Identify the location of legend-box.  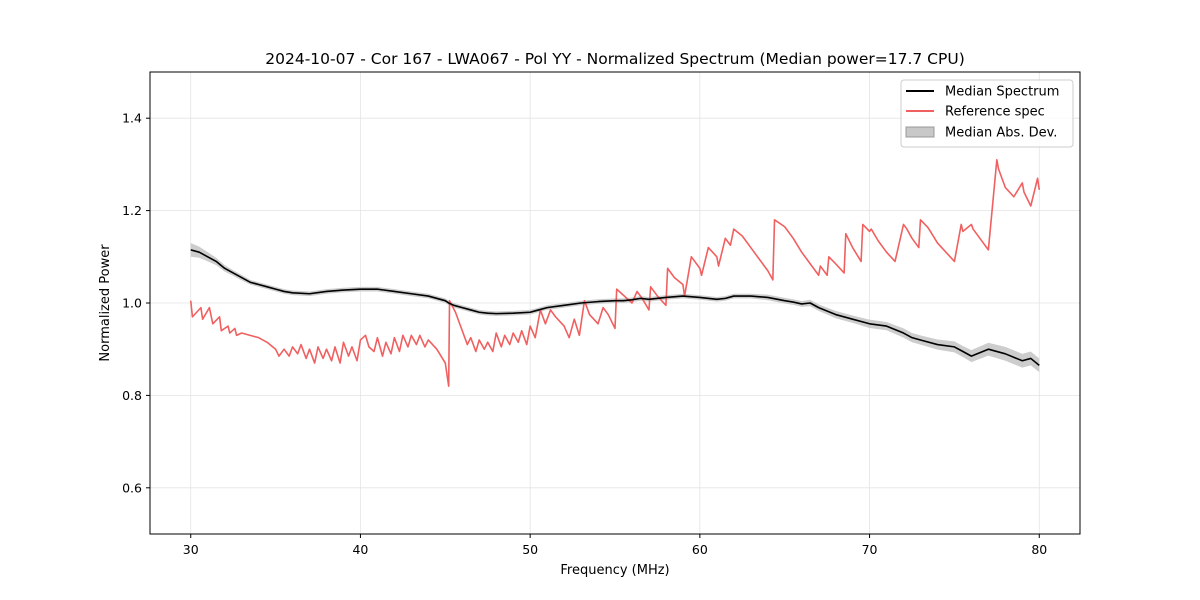
(987, 113).